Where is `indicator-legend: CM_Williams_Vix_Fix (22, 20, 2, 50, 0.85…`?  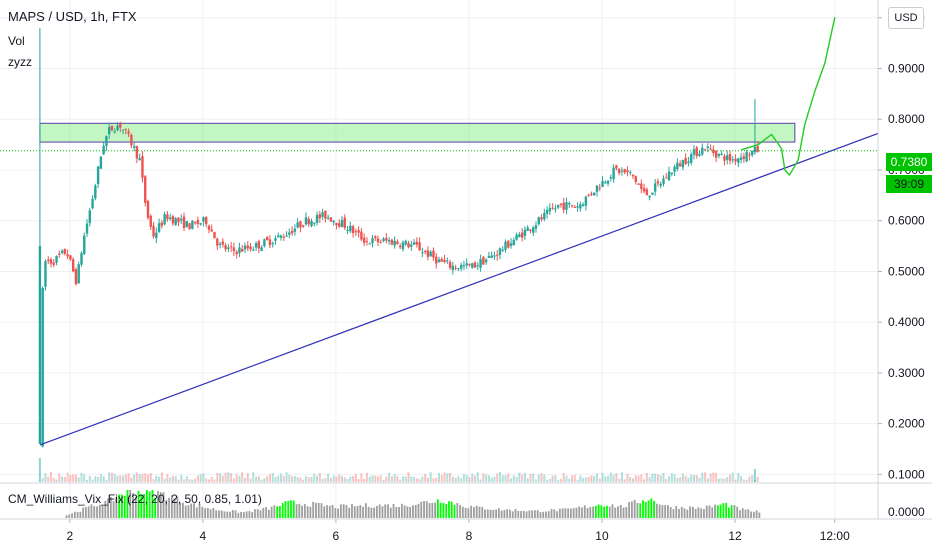
indicator-legend: CM_Williams_Vix_Fix (22, 20, 2, 50, 0.85… is located at coordinates (135, 499).